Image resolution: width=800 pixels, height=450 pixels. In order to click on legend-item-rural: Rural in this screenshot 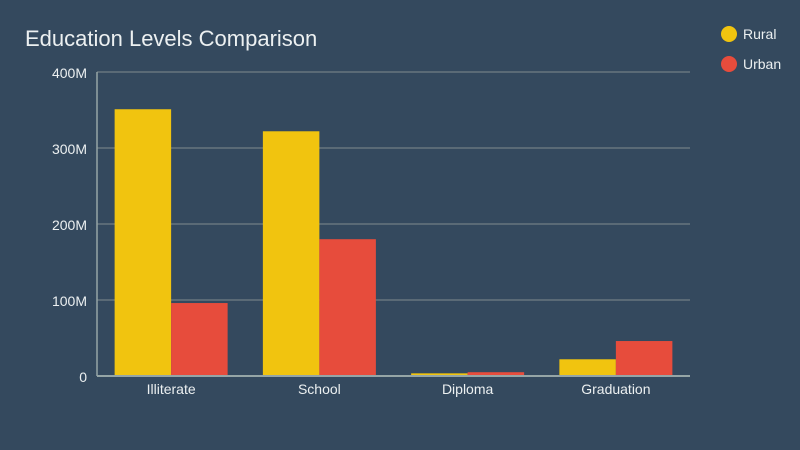, I will do `click(748, 34)`.